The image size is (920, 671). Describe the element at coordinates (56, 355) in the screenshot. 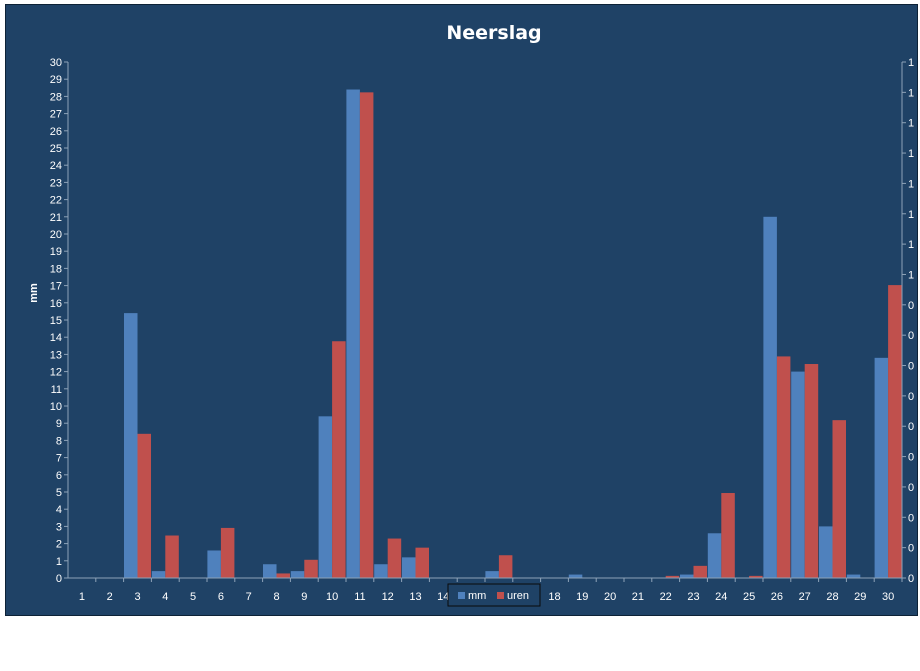

I see `left-tick-label: 13` at that location.